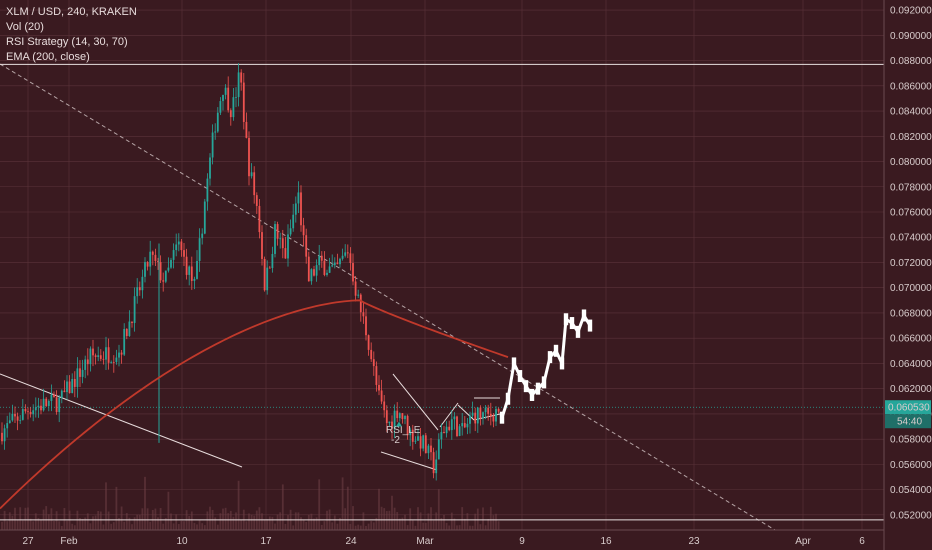  I want to click on time-tick-label: 16, so click(606, 541).